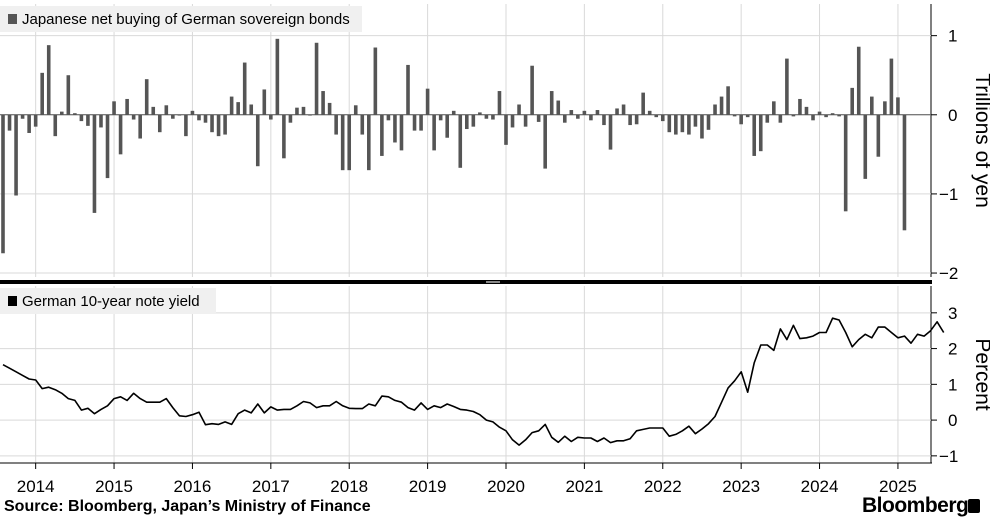 This screenshot has width=990, height=519. Describe the element at coordinates (111, 301) in the screenshot. I see `legend-label: German 10-year note yield` at that location.